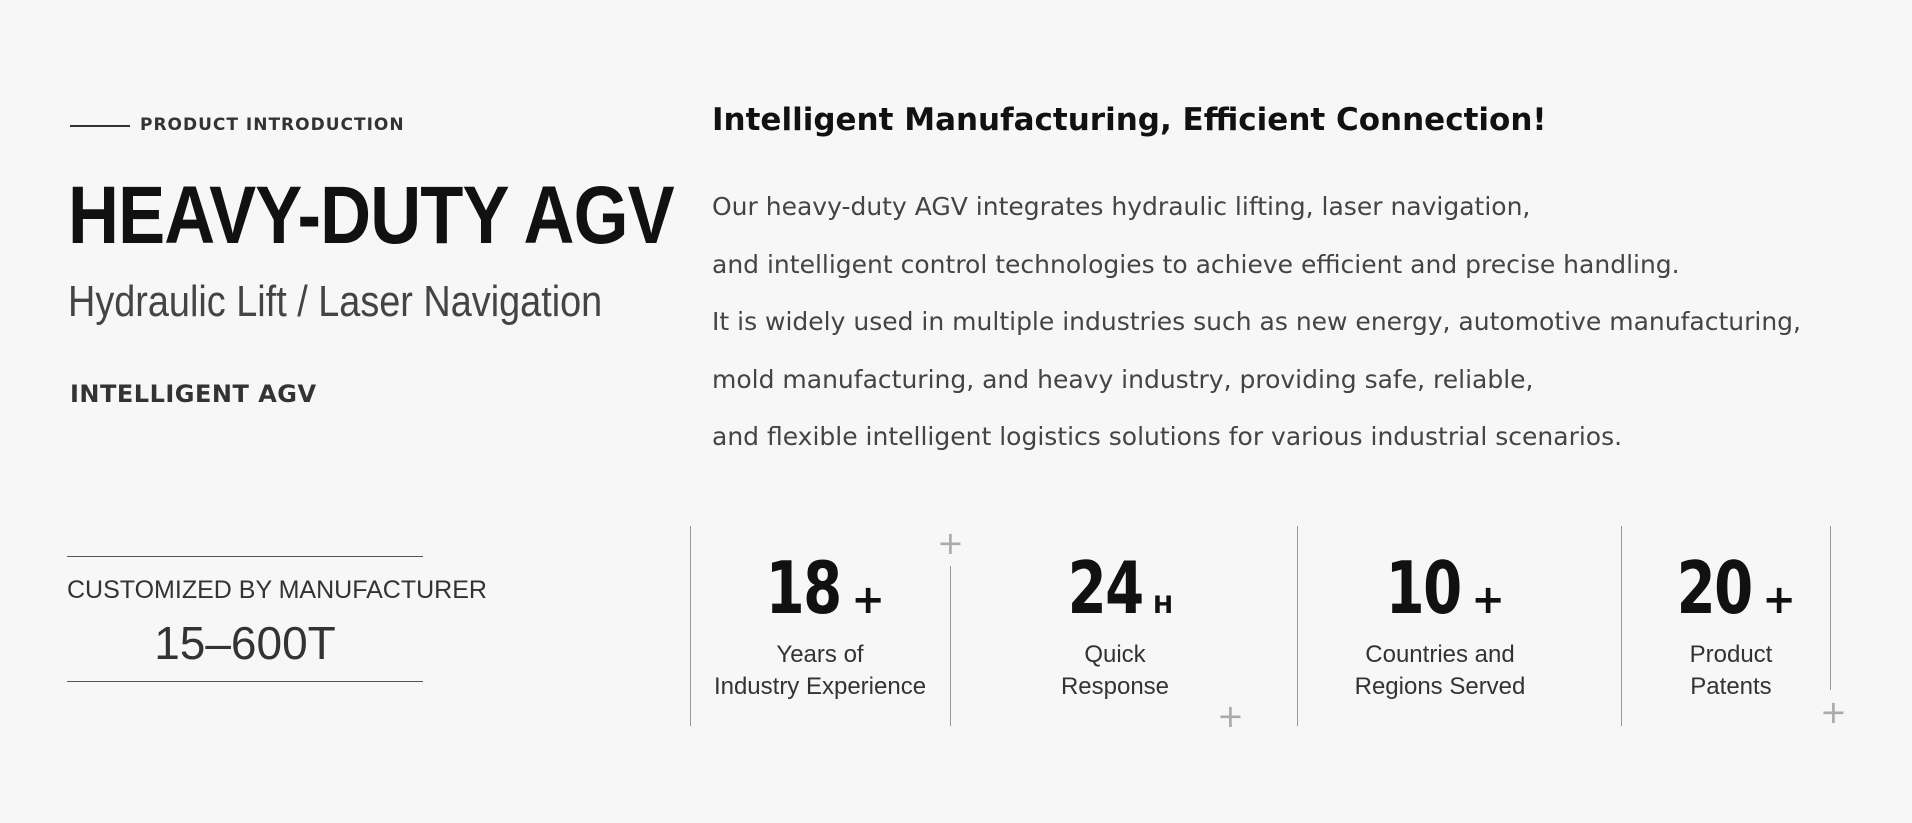 This screenshot has height=823, width=1912. I want to click on stat-label-experience: Years of Industry Experience, so click(820, 671).